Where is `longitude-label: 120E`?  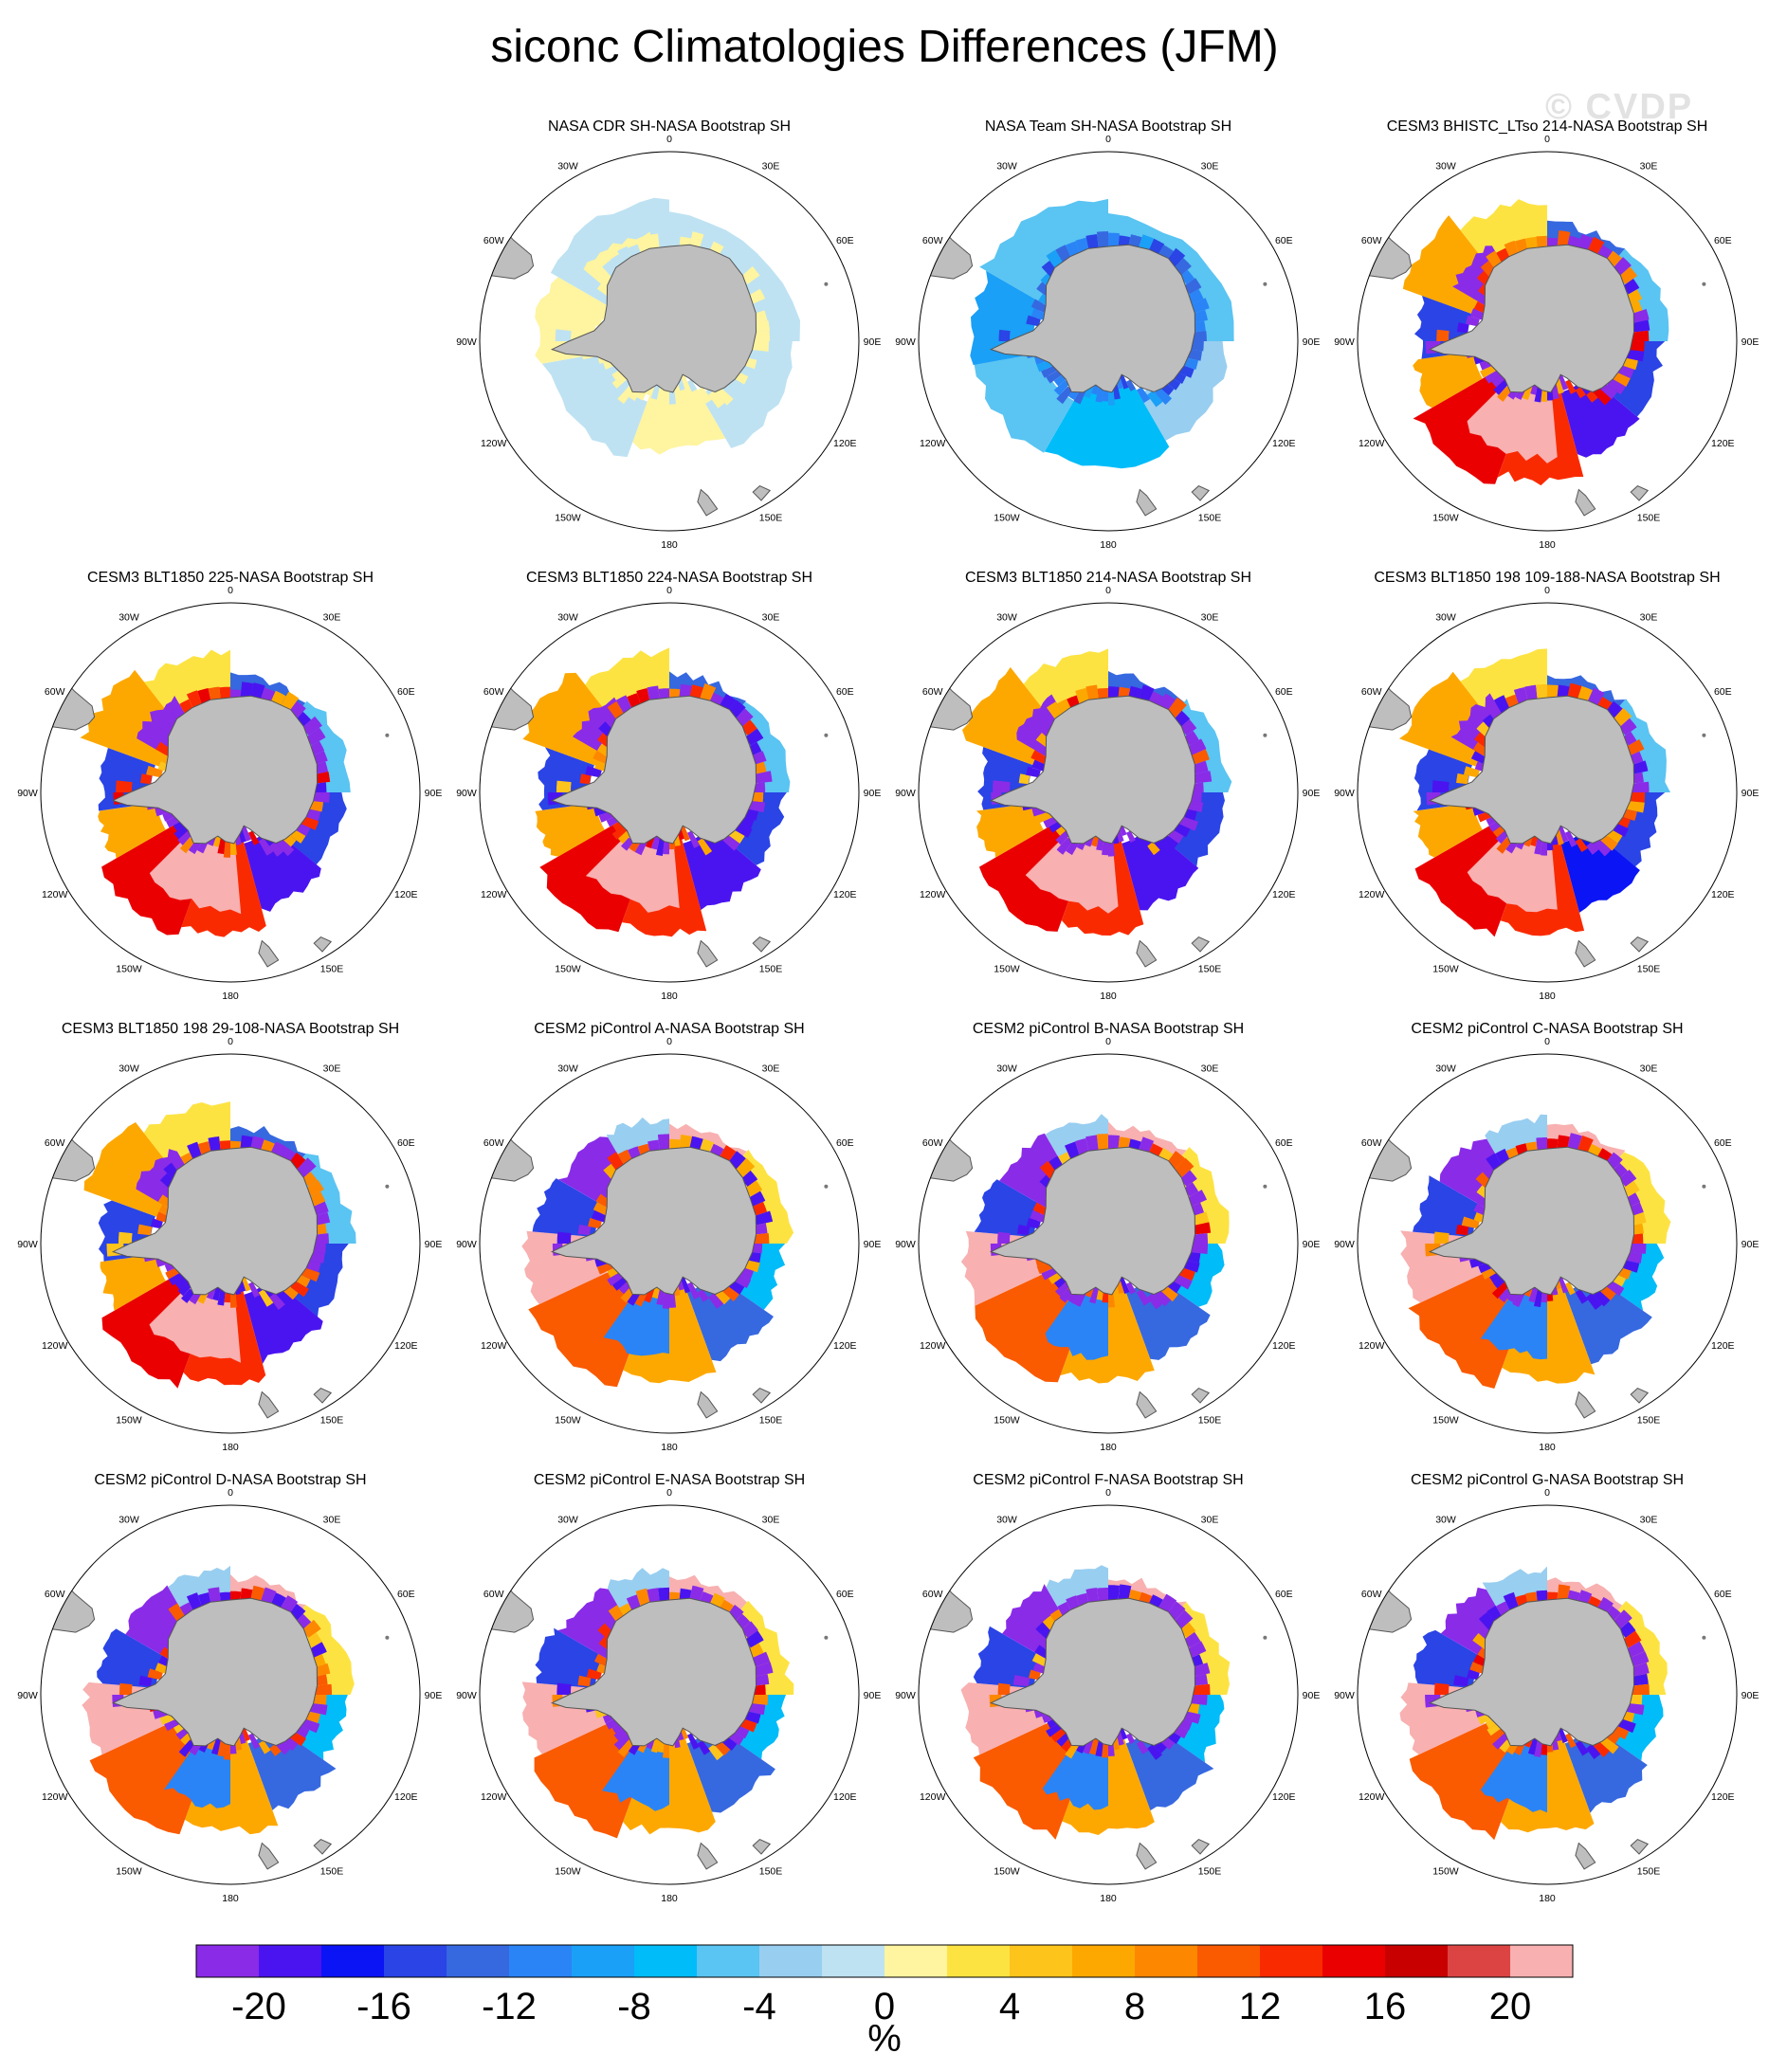 longitude-label: 120E is located at coordinates (1284, 443).